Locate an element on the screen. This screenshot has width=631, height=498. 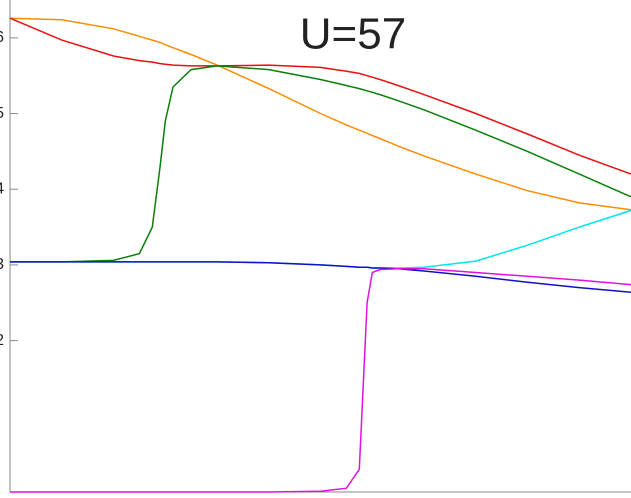
y-tick-label: 3 is located at coordinates (2, 264).